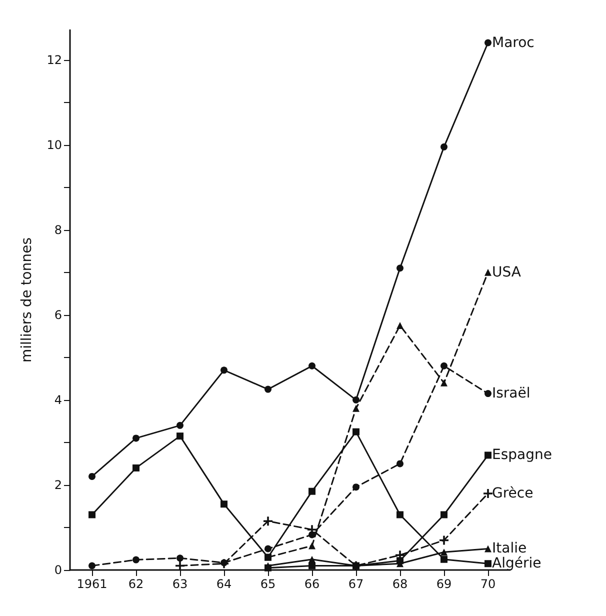  What do you see at coordinates (58, 399) in the screenshot?
I see `y-tick-label: 4` at bounding box center [58, 399].